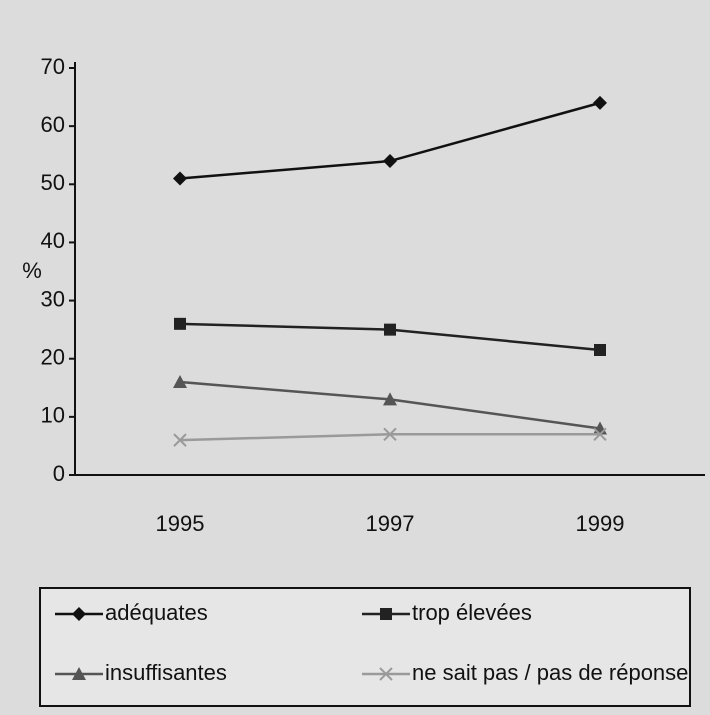 The image size is (710, 715). Describe the element at coordinates (32, 270) in the screenshot. I see `y-axis-label: %` at that location.